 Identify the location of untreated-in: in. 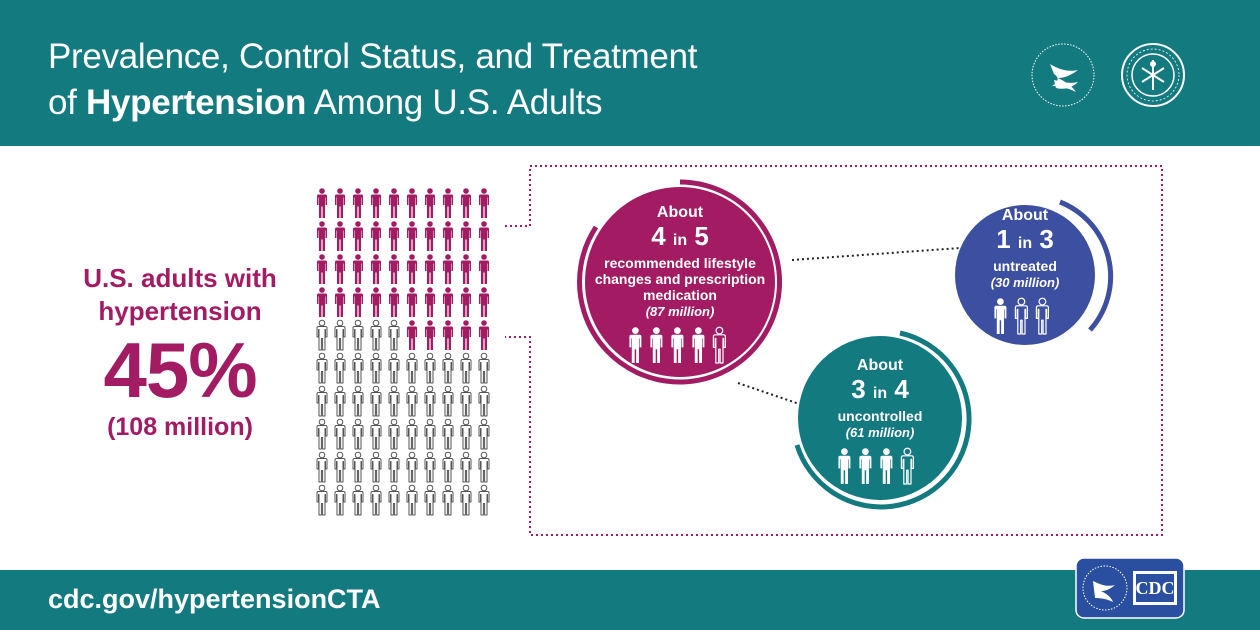
(1025, 243).